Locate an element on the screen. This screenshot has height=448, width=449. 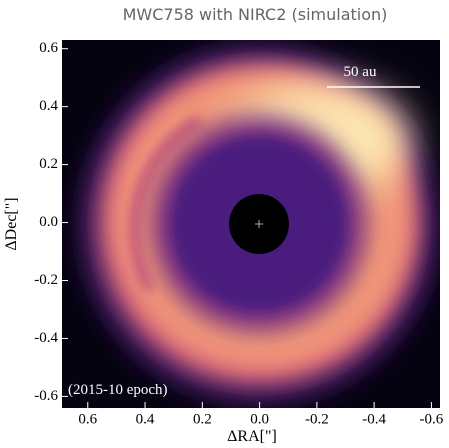
x-tick-label: 0.4 is located at coordinates (145, 419).